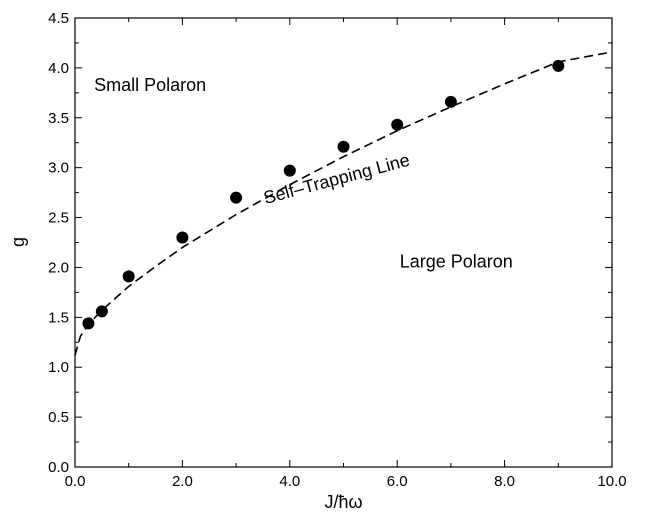  Describe the element at coordinates (58, 367) in the screenshot. I see `y-tick-label: 1.0` at that location.